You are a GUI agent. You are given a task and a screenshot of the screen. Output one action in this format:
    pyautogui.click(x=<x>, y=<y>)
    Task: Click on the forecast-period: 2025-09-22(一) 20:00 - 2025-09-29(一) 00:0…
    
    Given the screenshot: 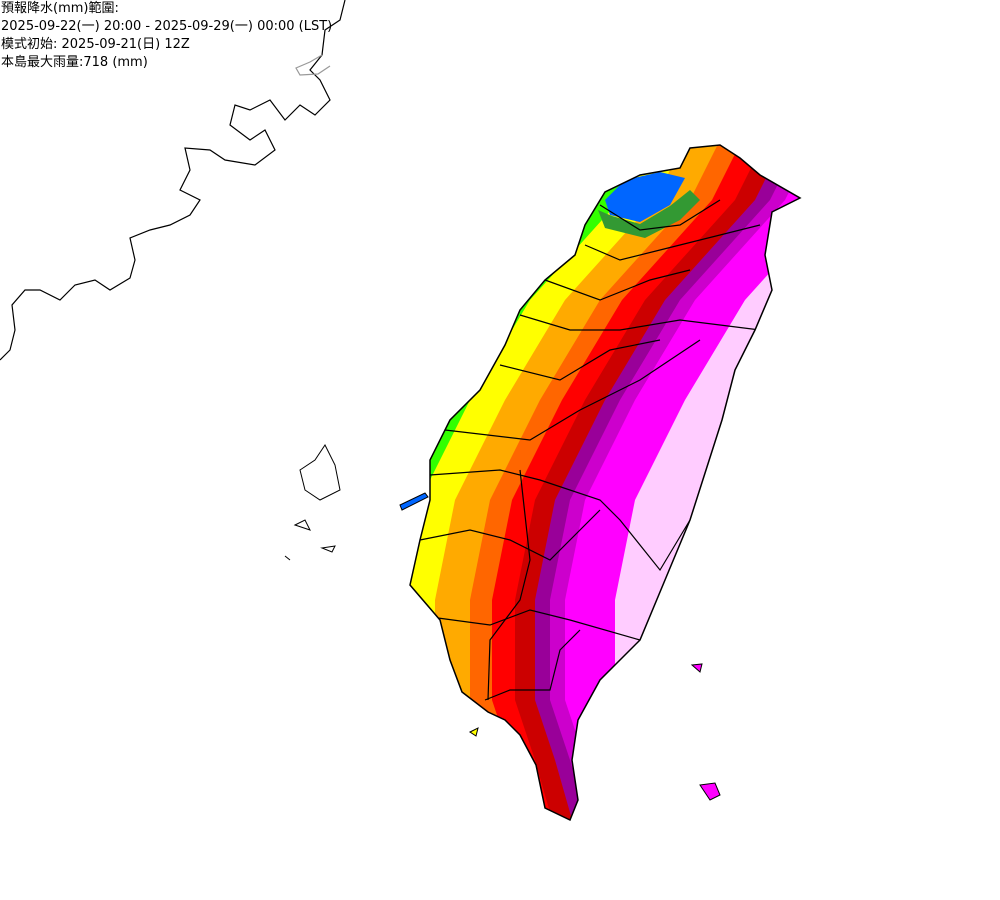 What is the action you would take?
    pyautogui.click(x=167, y=26)
    